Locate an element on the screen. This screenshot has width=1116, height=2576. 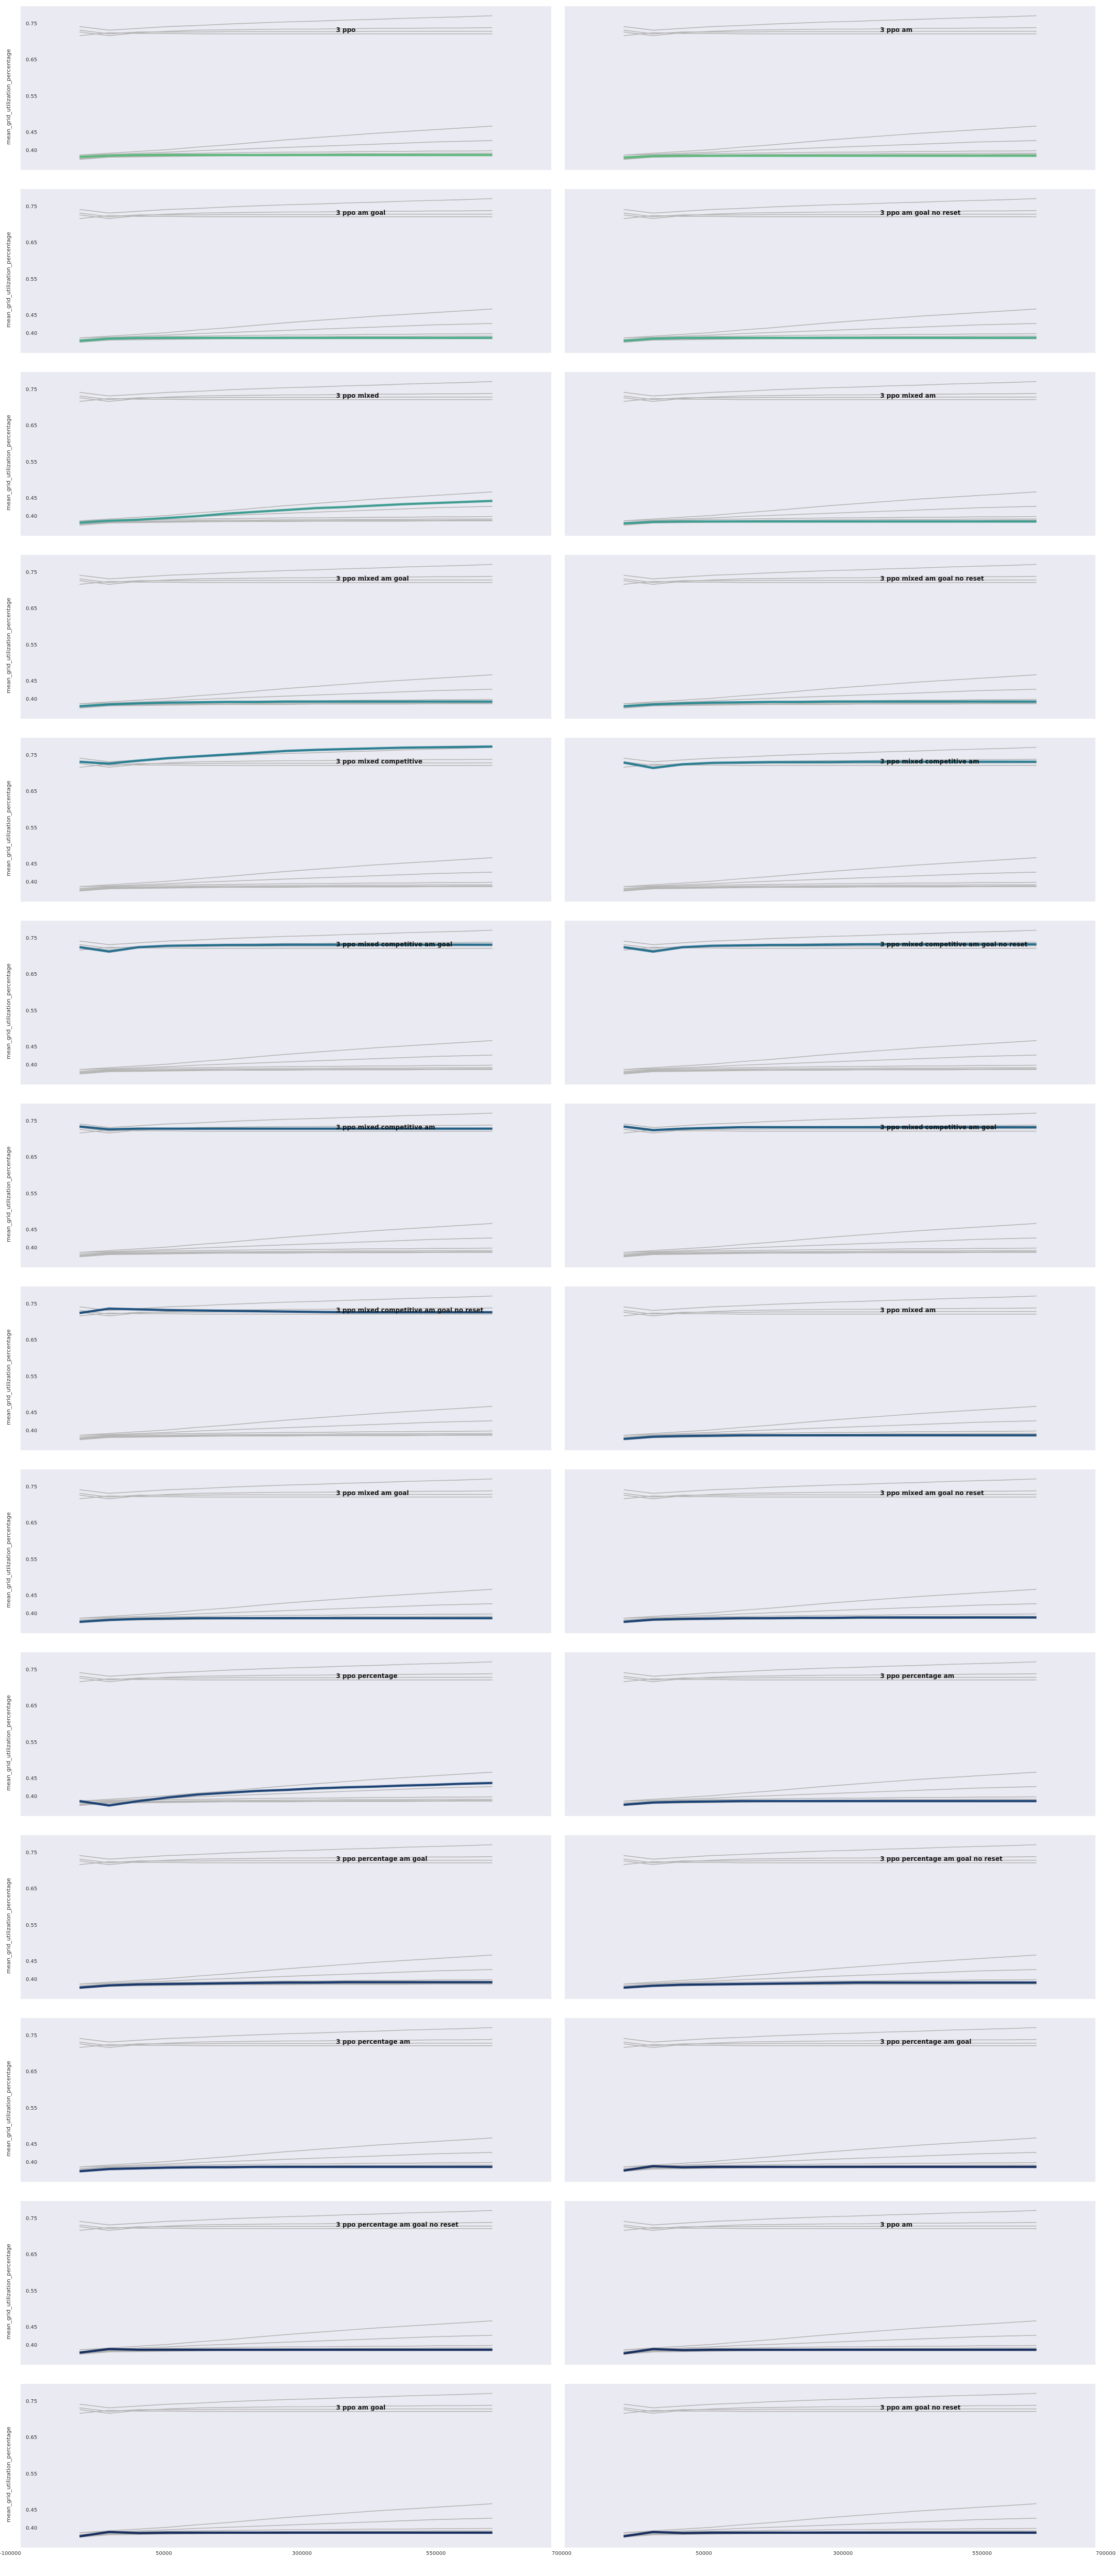
facet-panel: 3 ppo percentage is located at coordinates (286, 1734).